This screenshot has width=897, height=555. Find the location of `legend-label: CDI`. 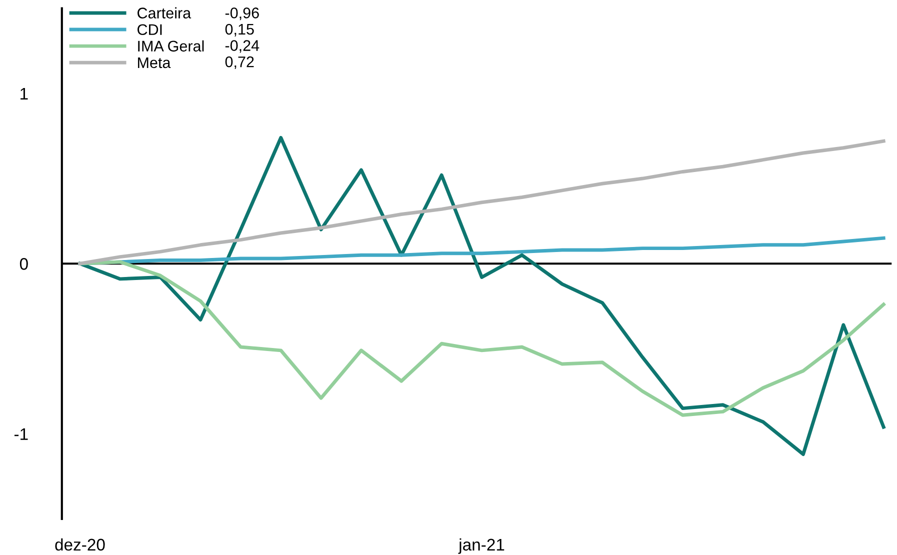

legend-label: CDI is located at coordinates (150, 30).